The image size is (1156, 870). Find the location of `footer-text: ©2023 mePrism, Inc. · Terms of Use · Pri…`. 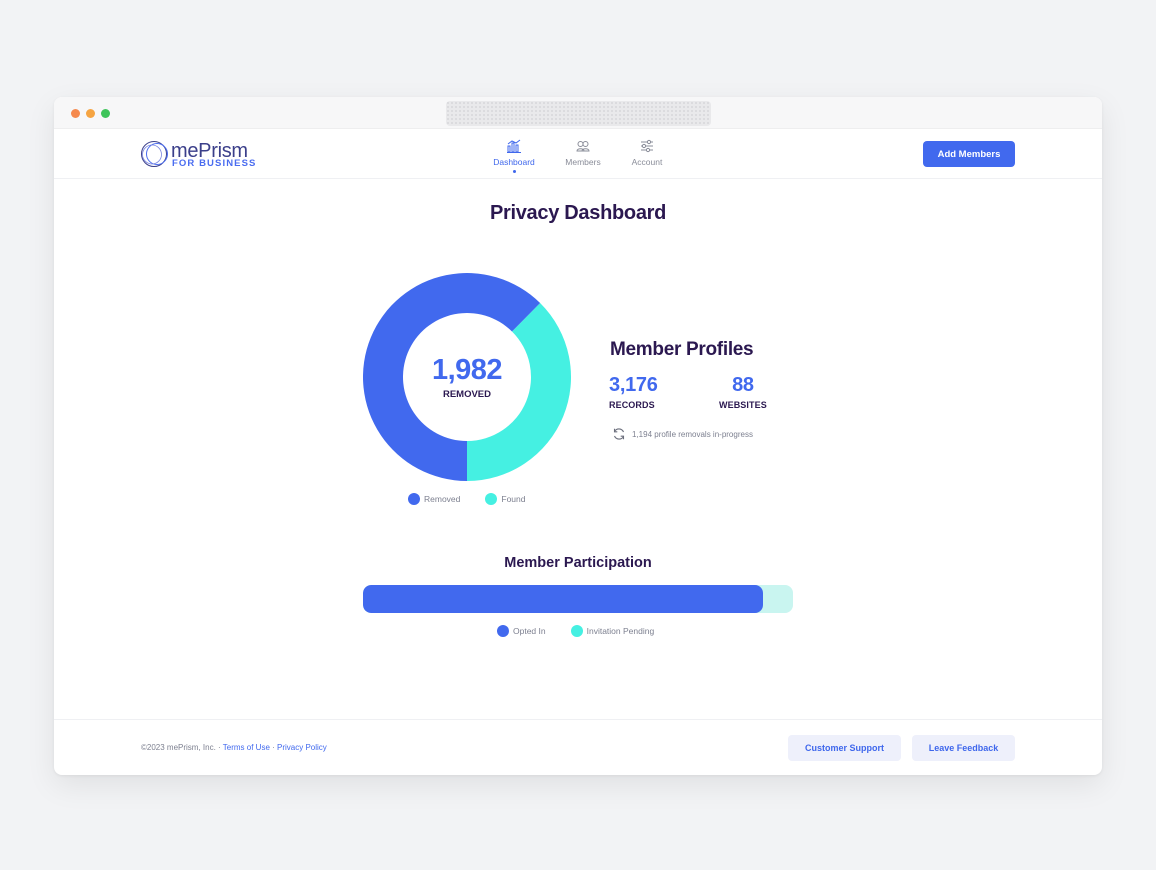

footer-text: ©2023 mePrism, Inc. · Terms of Use · Pri… is located at coordinates (234, 747).